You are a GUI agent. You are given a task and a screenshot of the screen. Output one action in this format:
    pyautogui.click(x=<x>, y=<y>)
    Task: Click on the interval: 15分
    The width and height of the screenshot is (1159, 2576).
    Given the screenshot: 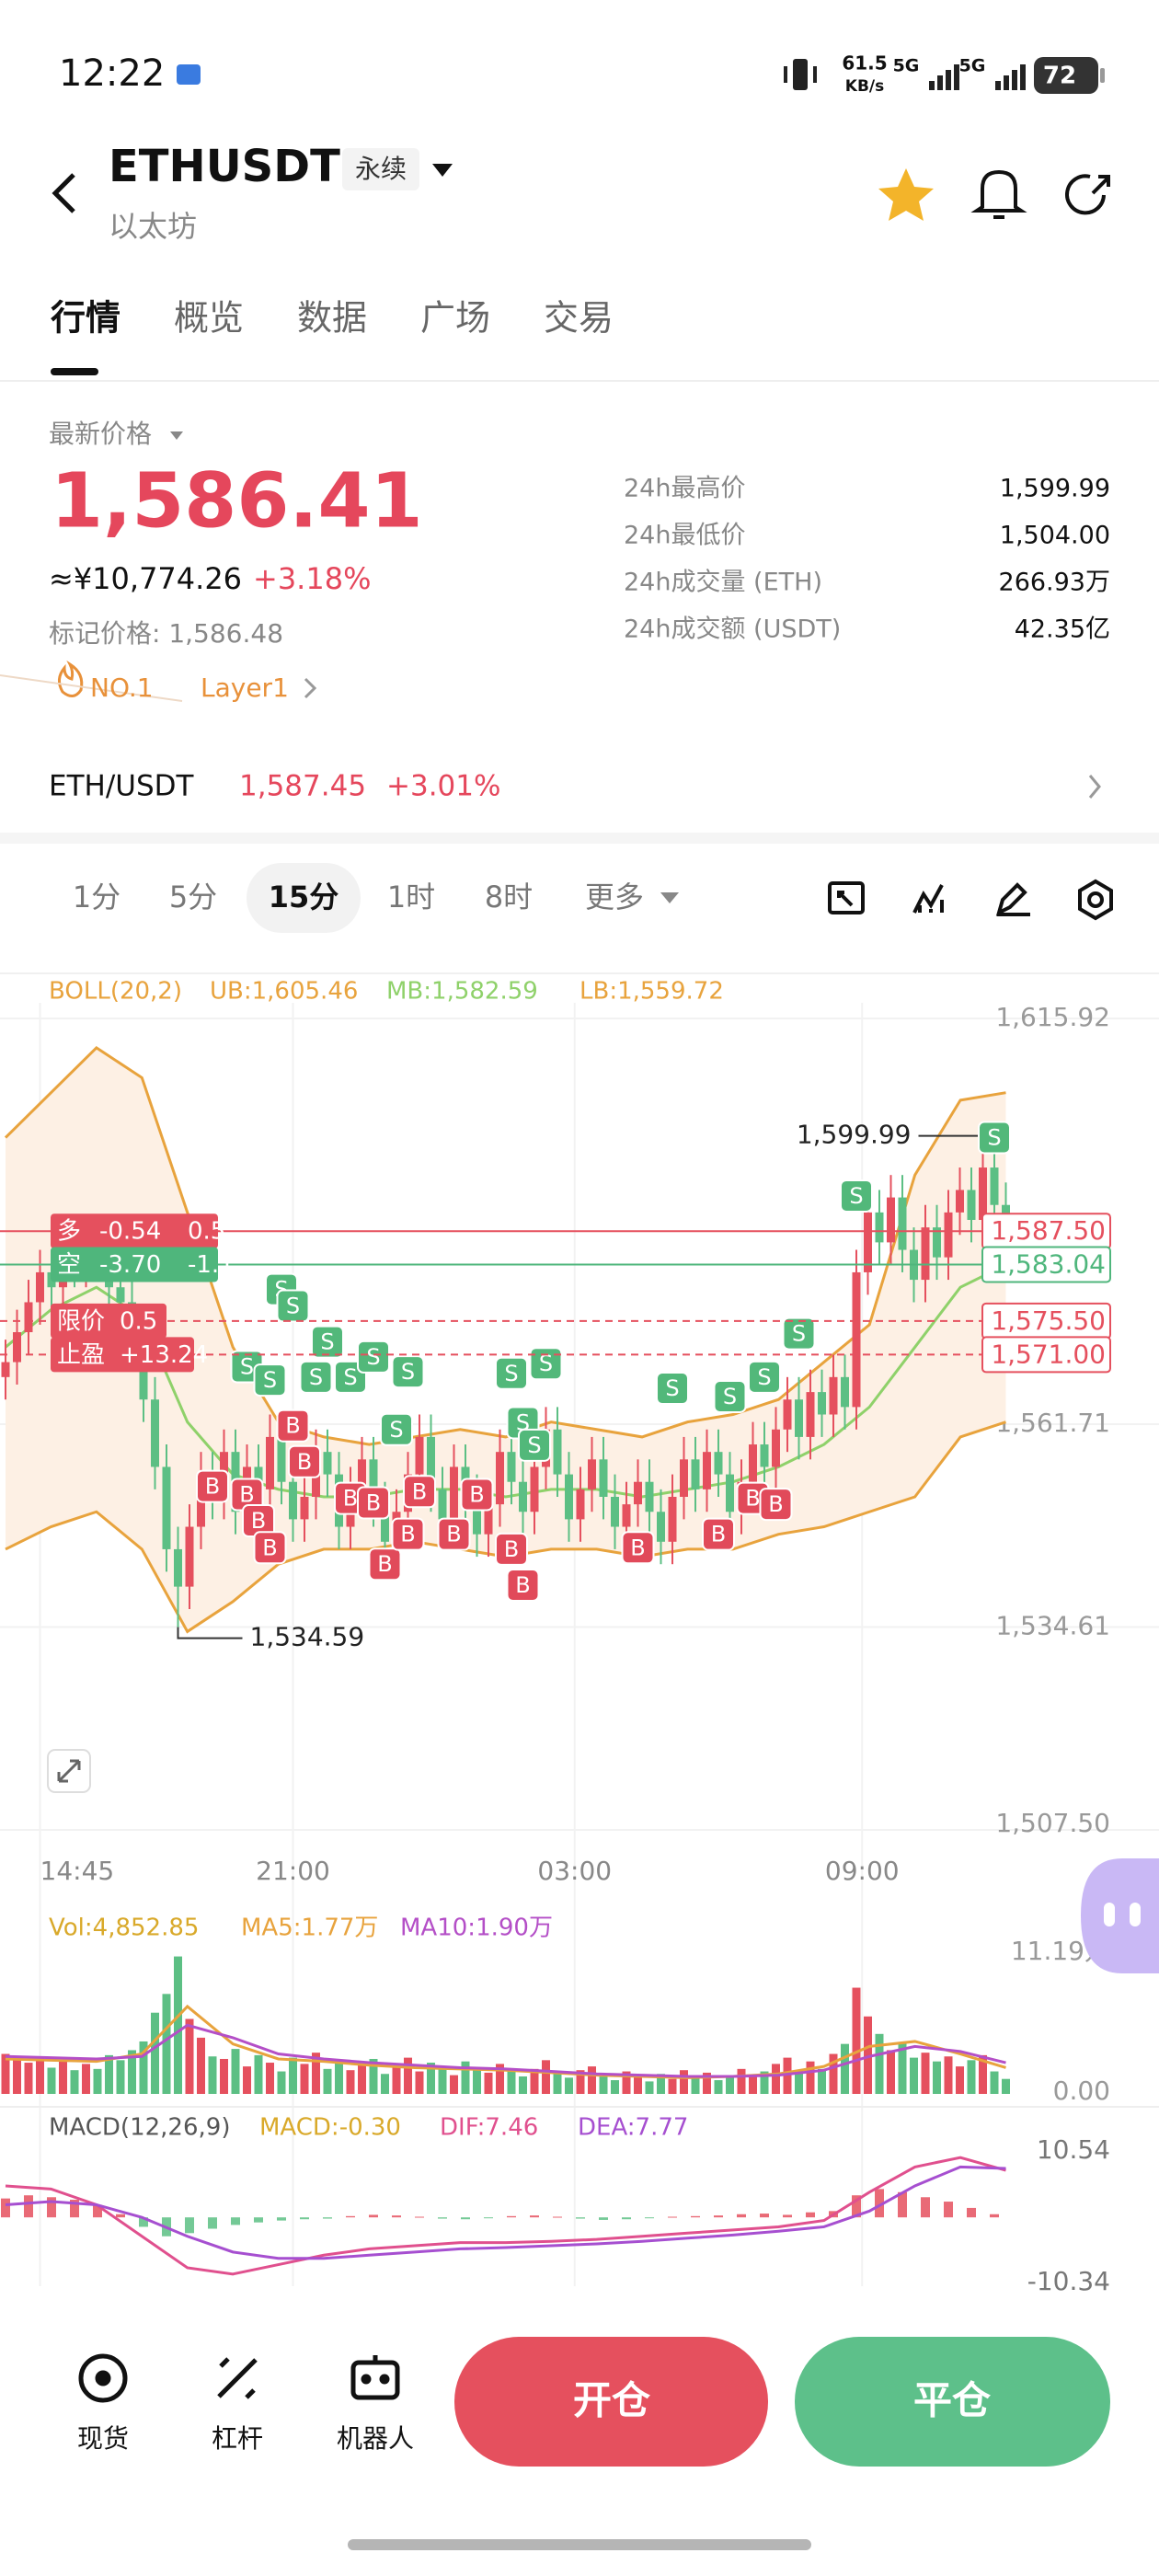 What is the action you would take?
    pyautogui.click(x=304, y=897)
    